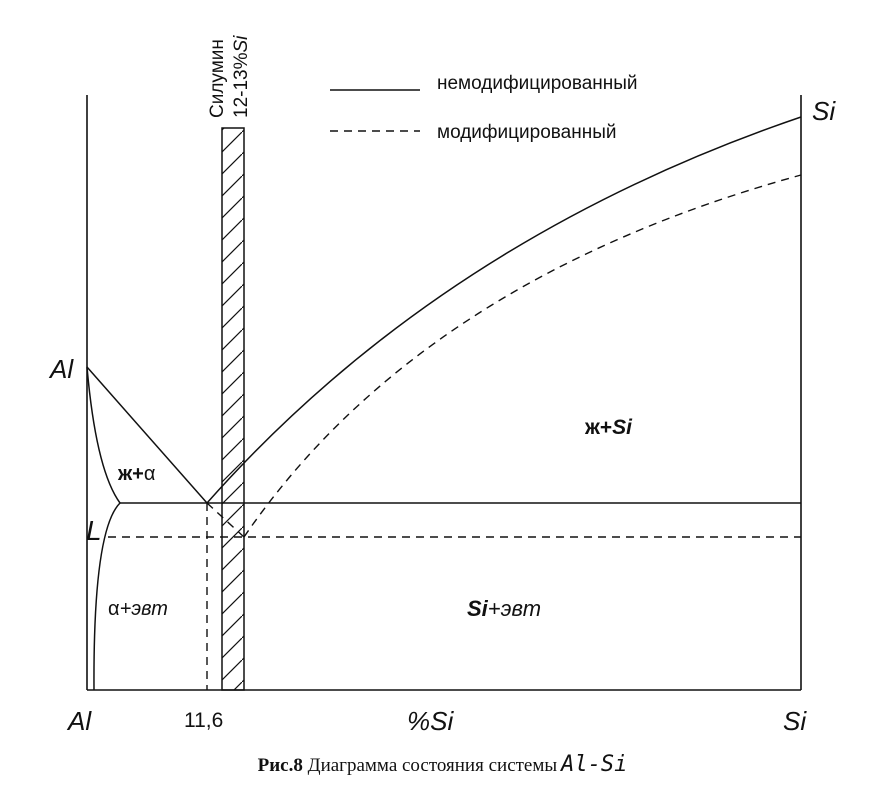 The image size is (885, 811). Describe the element at coordinates (138, 609) in the screenshot. I see `region-alpha-eutectic: α+эвт` at that location.